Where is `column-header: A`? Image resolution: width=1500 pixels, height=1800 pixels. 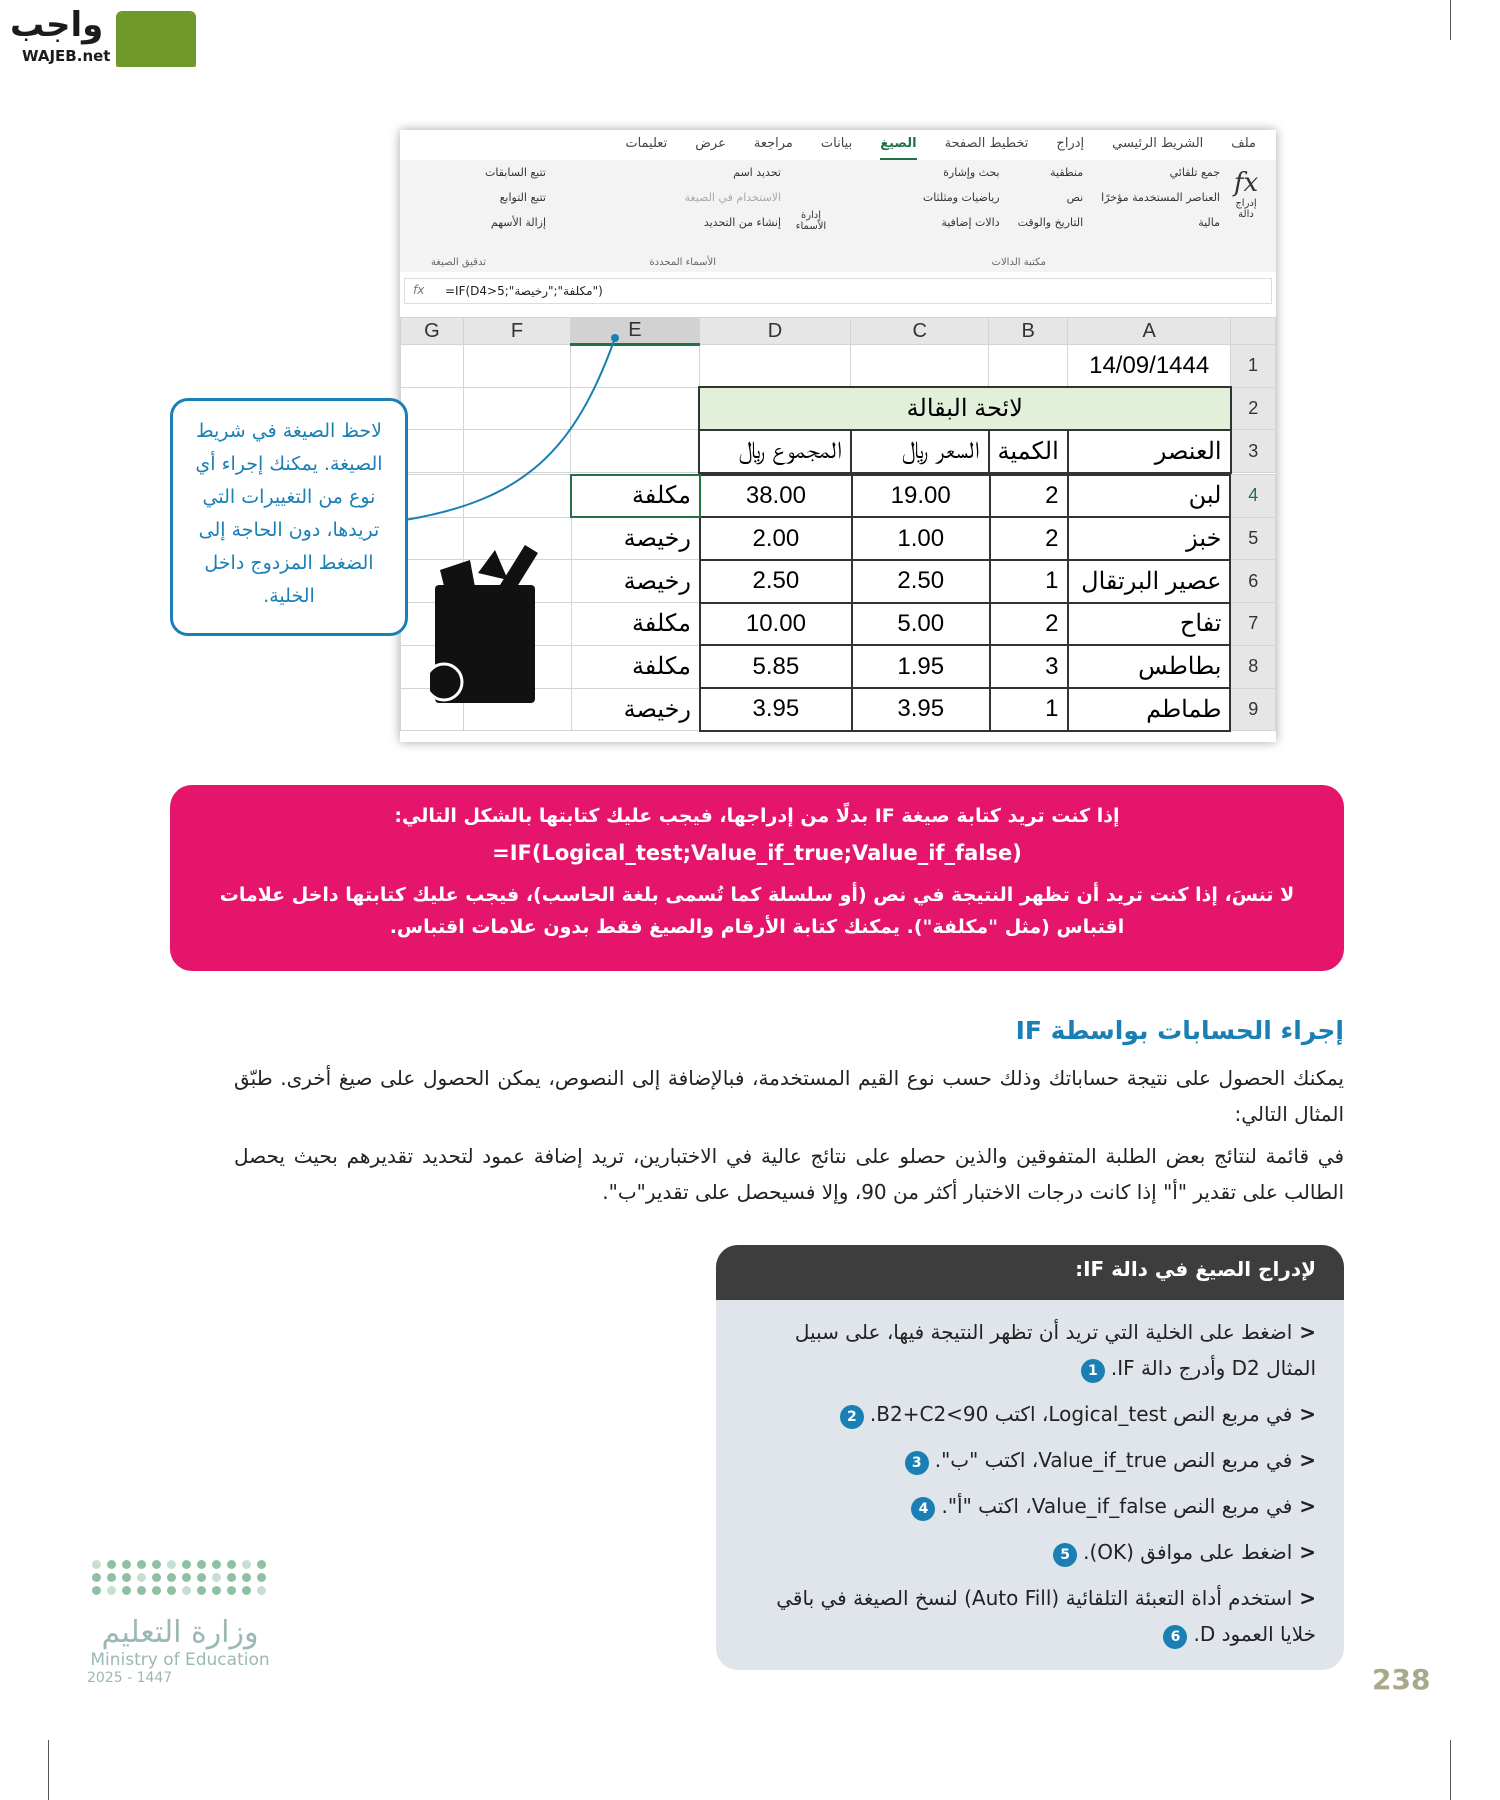 column-header: A is located at coordinates (1149, 331).